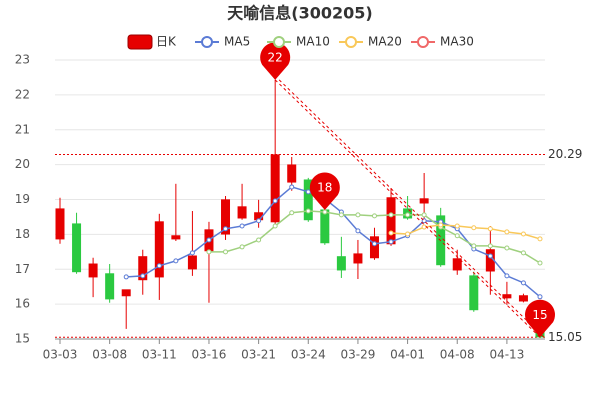 The image size is (600, 400). I want to click on y-tick-label: 20, so click(22, 164).